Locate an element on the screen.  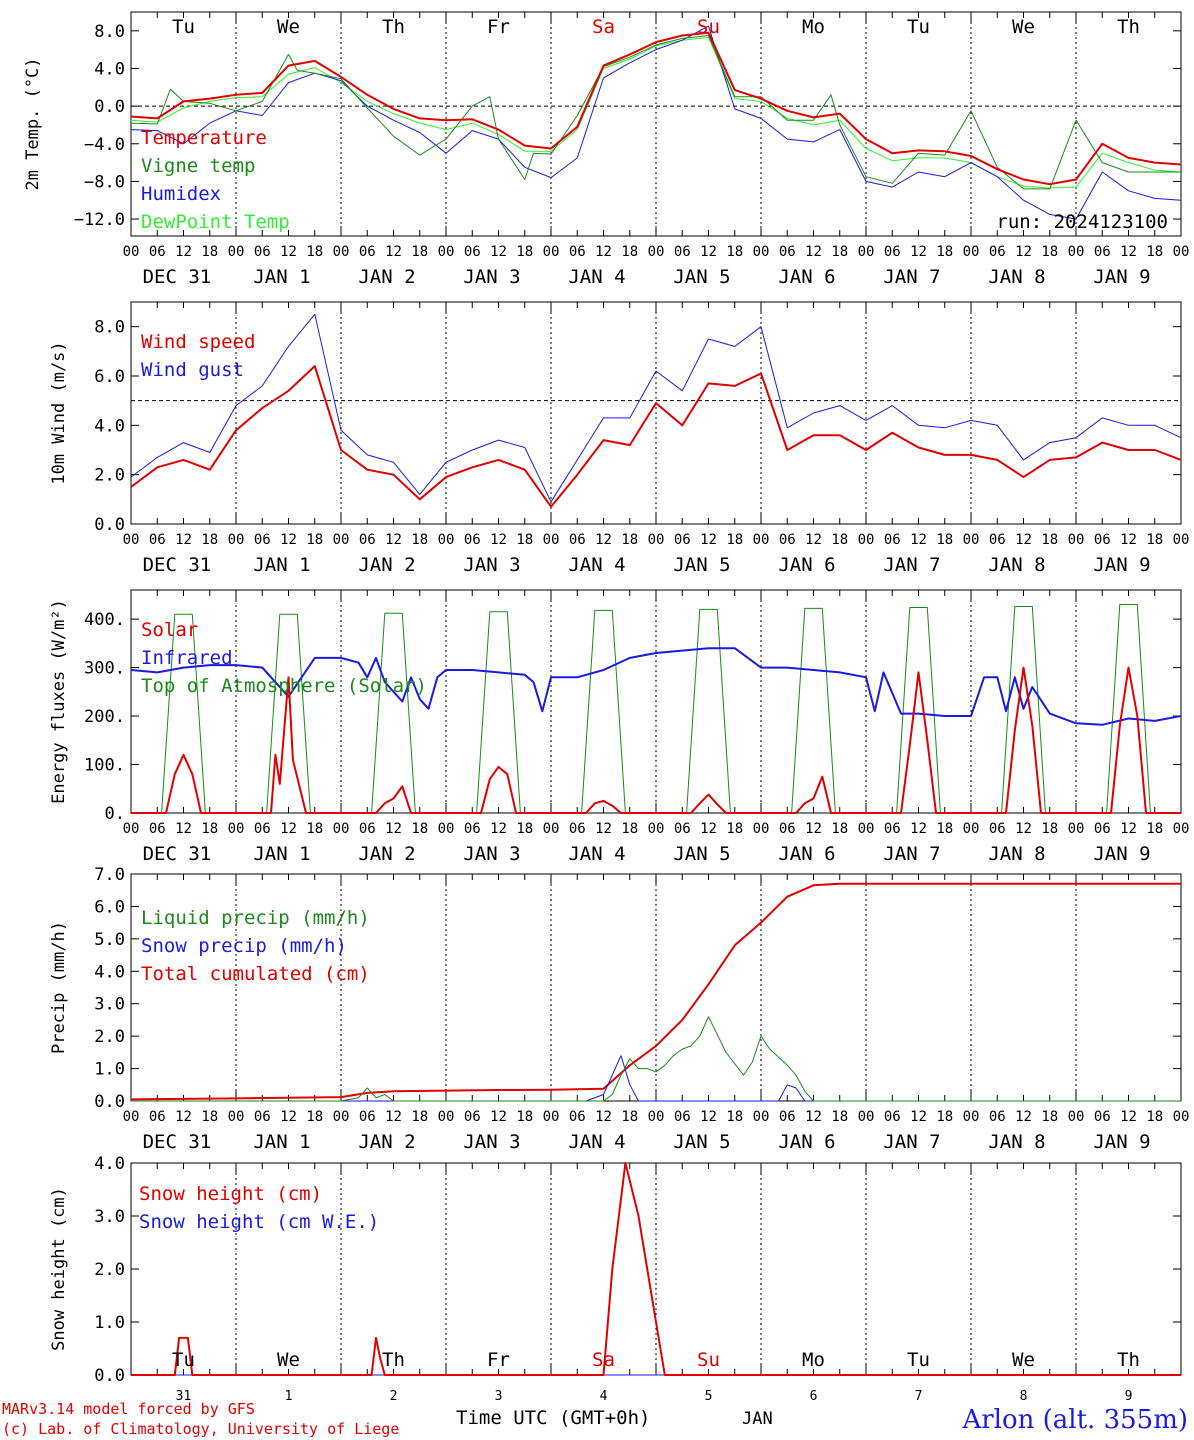
date-label: JAN 8 is located at coordinates (1016, 277).